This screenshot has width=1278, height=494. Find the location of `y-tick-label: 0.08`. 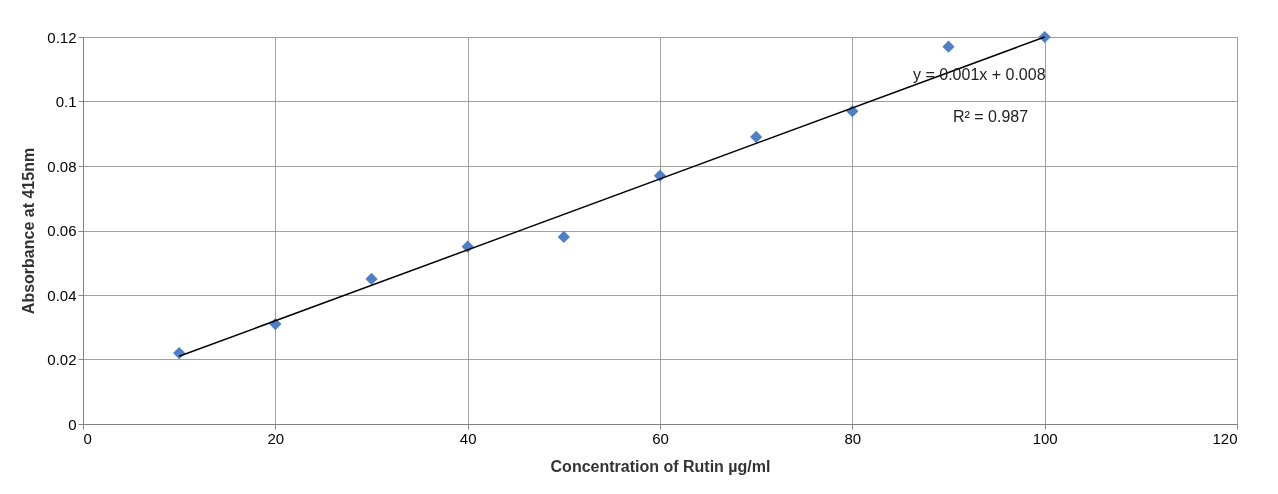

y-tick-label: 0.08 is located at coordinates (62, 166).